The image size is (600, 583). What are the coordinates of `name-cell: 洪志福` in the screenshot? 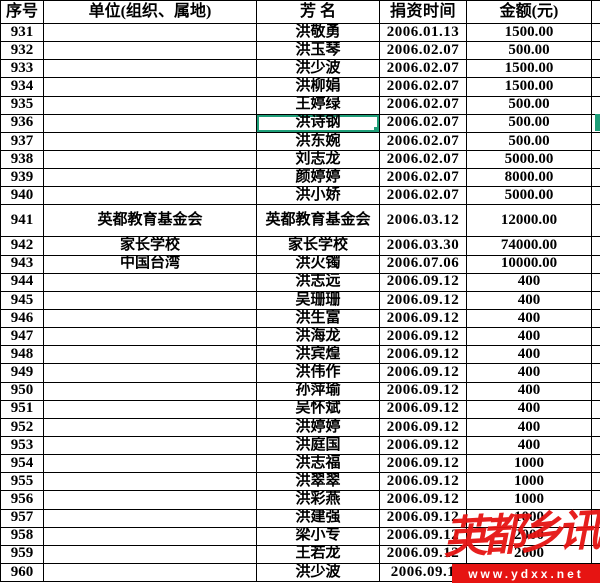 It's located at (318, 464).